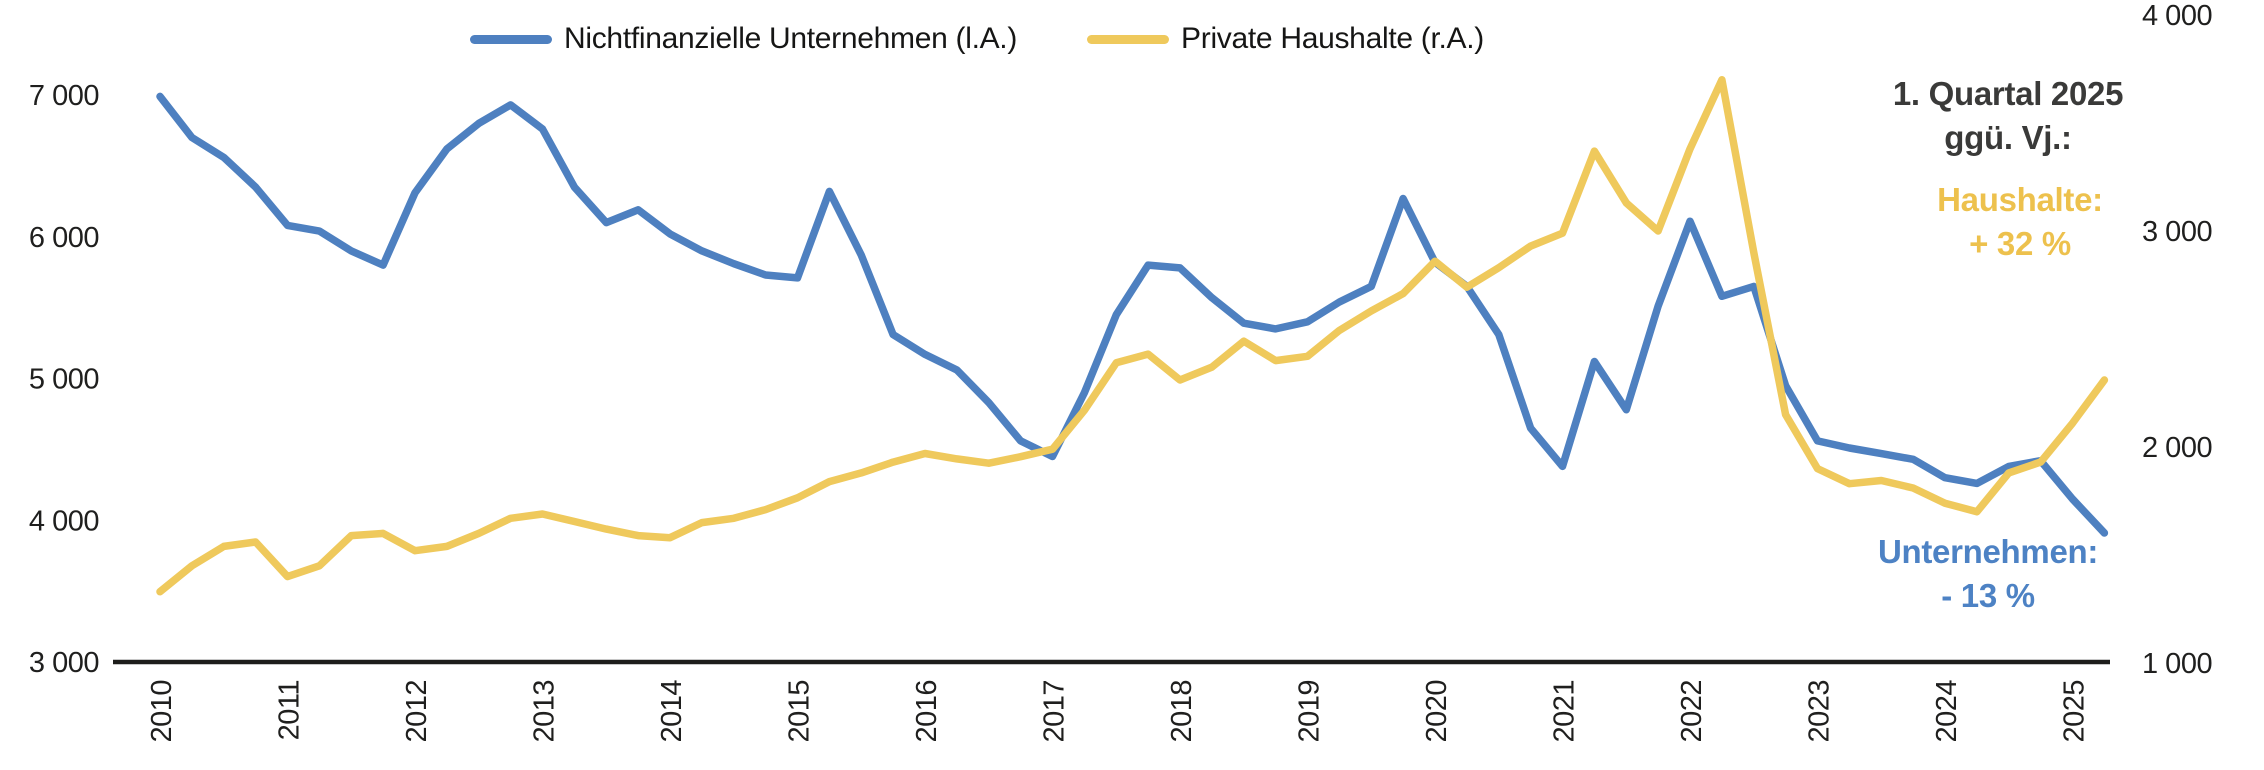  Describe the element at coordinates (2177, 448) in the screenshot. I see `right-axis-tick-label: 2 000` at that location.